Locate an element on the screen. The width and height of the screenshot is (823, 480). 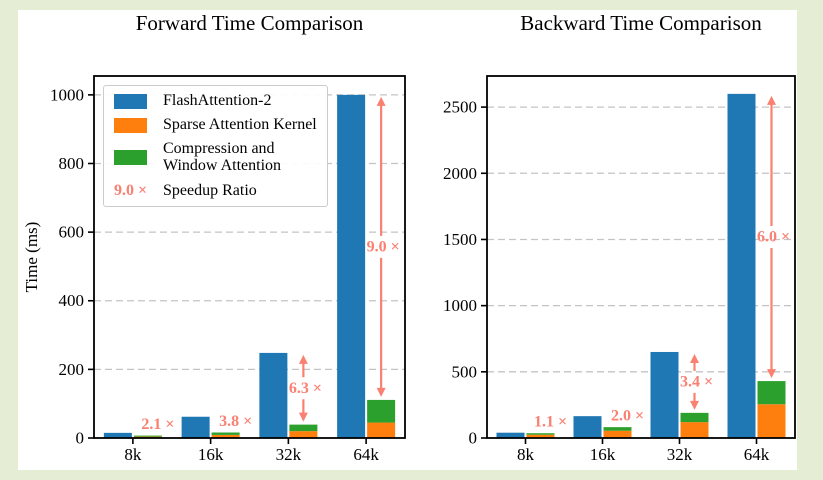
speedup-label: 2.0 × is located at coordinates (627, 416).